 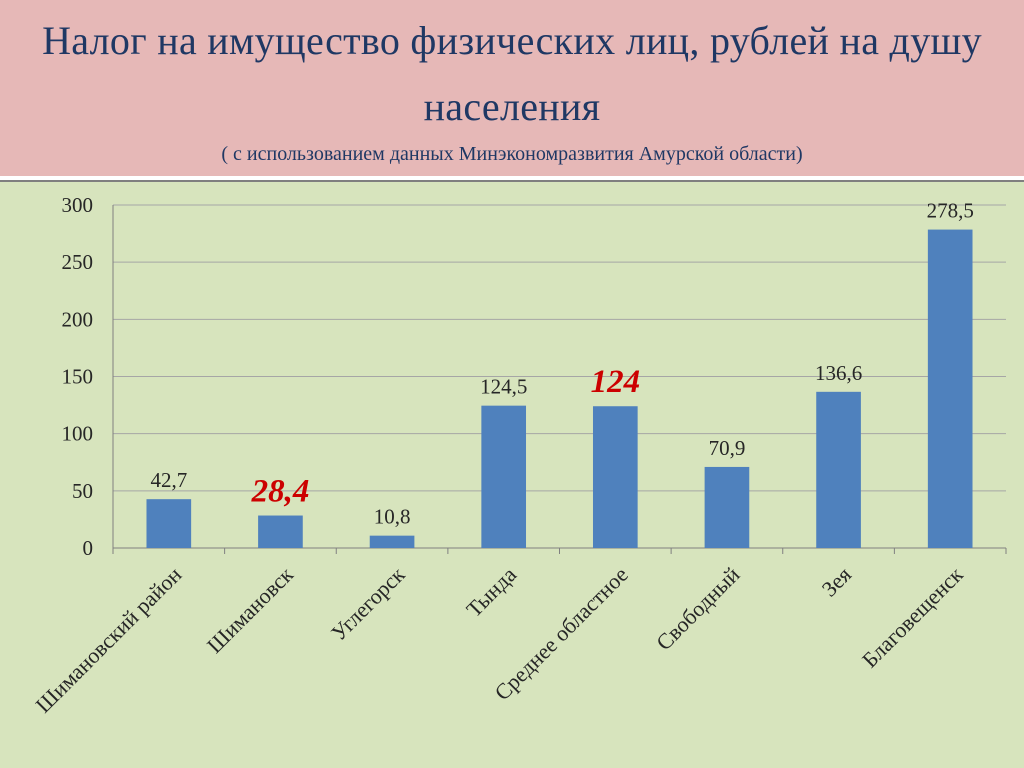 What do you see at coordinates (727, 448) in the screenshot?
I see `data-label: 70,9` at bounding box center [727, 448].